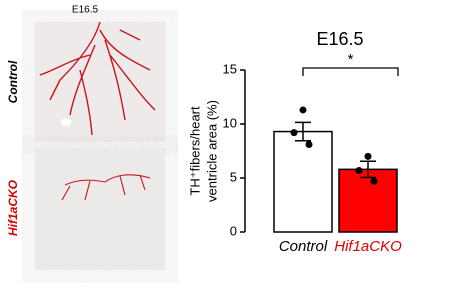 The width and height of the screenshot is (451, 290). What do you see at coordinates (85, 10) in the screenshot?
I see `panel-header: E16.5` at bounding box center [85, 10].